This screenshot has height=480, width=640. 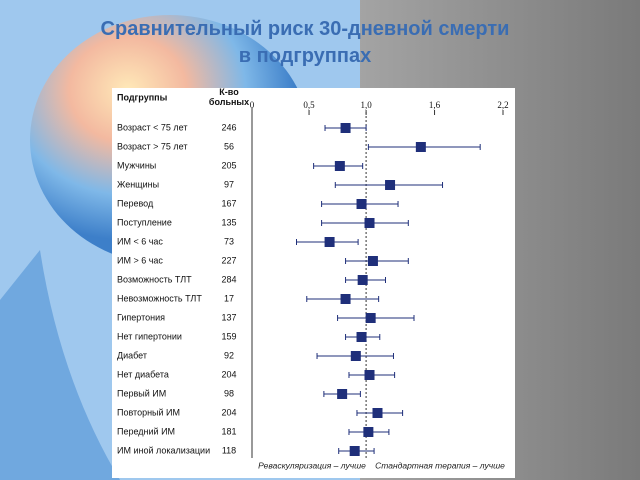 I want to click on subgroup-label: Перевод, so click(x=135, y=203).